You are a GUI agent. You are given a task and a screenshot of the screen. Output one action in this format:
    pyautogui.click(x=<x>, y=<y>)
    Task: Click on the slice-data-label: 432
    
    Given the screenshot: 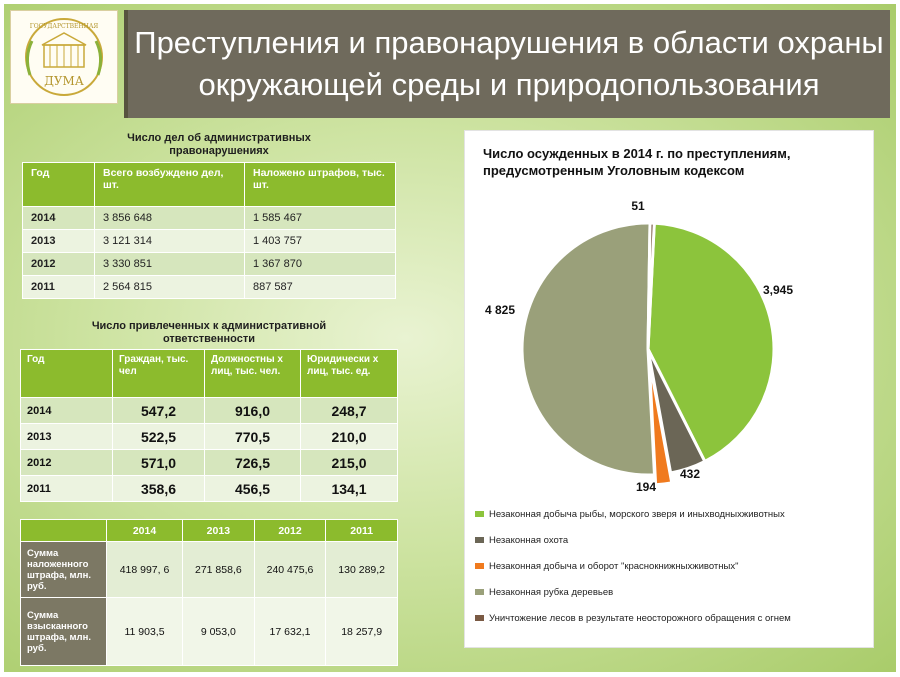 What is the action you would take?
    pyautogui.click(x=690, y=474)
    